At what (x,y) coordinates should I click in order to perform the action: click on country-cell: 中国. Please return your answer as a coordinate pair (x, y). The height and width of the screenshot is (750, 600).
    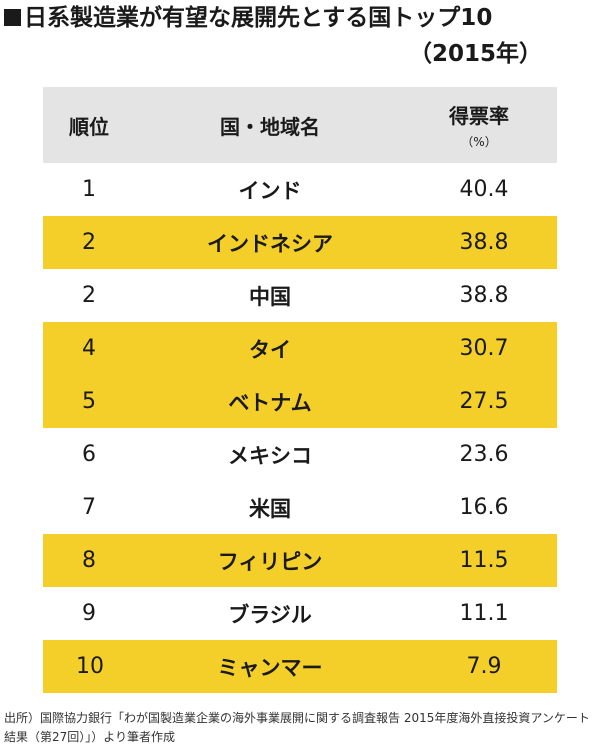
    Looking at the image, I should click on (270, 296).